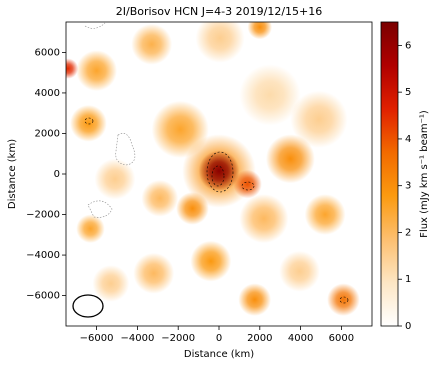 This screenshot has height=368, width=436. What do you see at coordinates (47, 52) in the screenshot?
I see `y-tick-label: 6000` at bounding box center [47, 52].